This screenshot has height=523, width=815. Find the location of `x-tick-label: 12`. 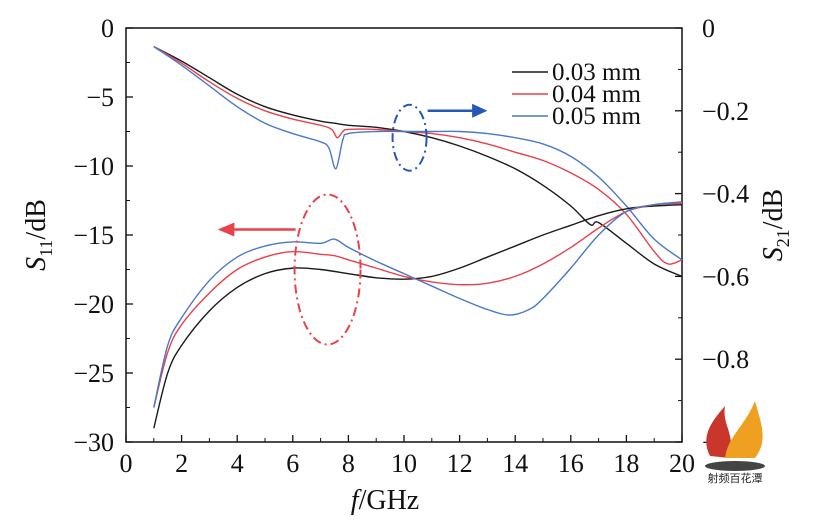

x-tick-label: 12 is located at coordinates (460, 463).